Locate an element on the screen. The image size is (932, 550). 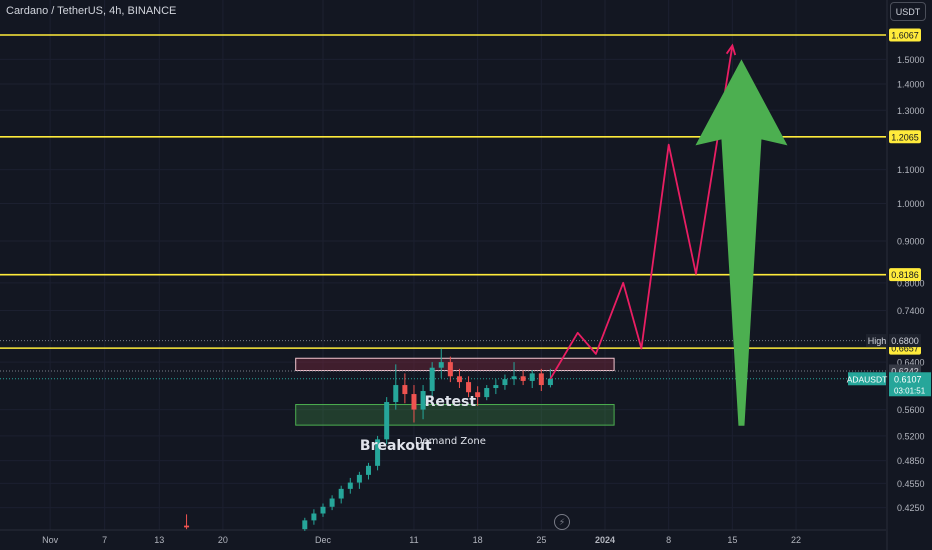
time-tick-label: Nov is located at coordinates (50, 540).